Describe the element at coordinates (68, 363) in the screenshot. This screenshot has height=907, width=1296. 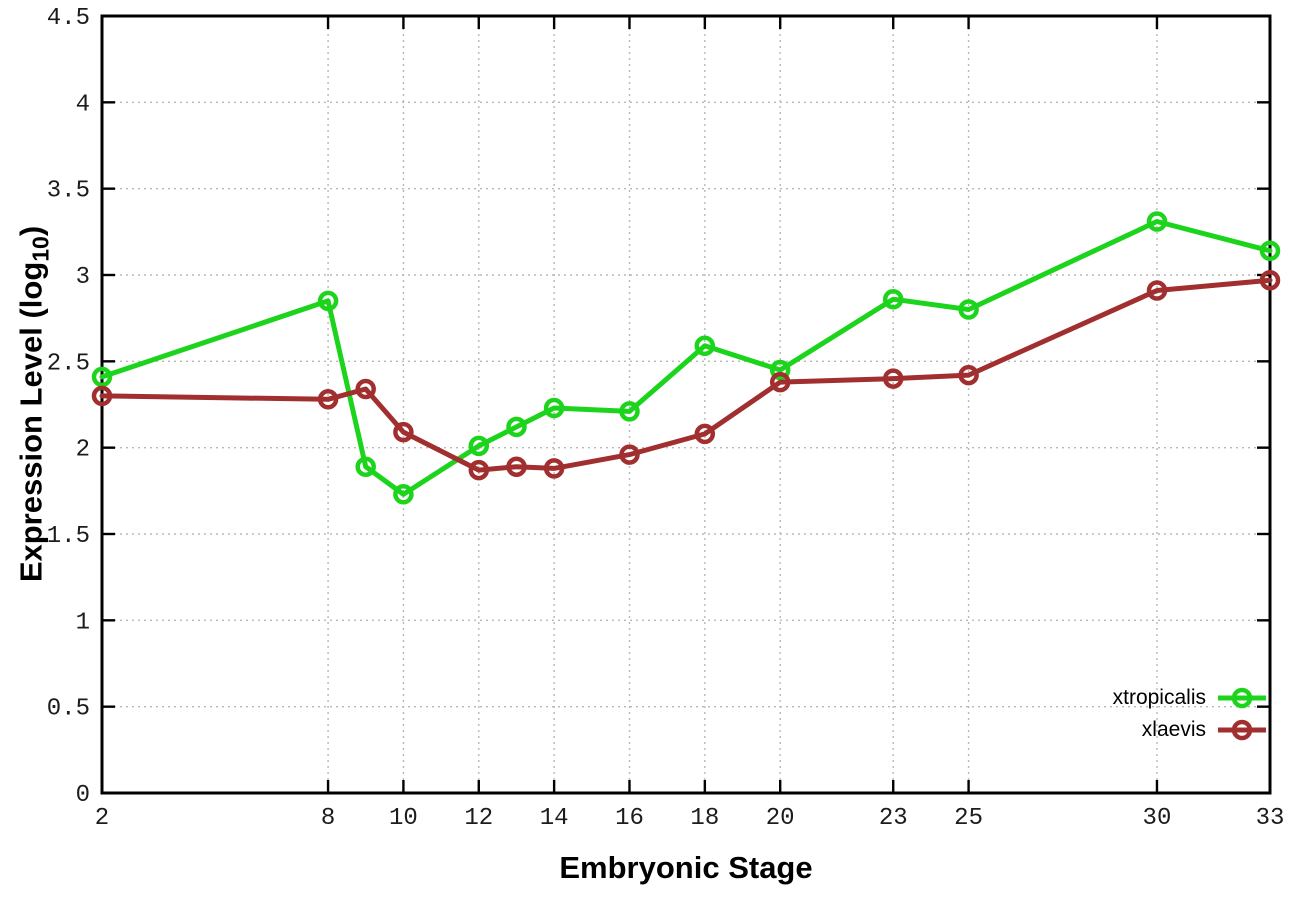
I see `y-tick-label: 2.5` at that location.